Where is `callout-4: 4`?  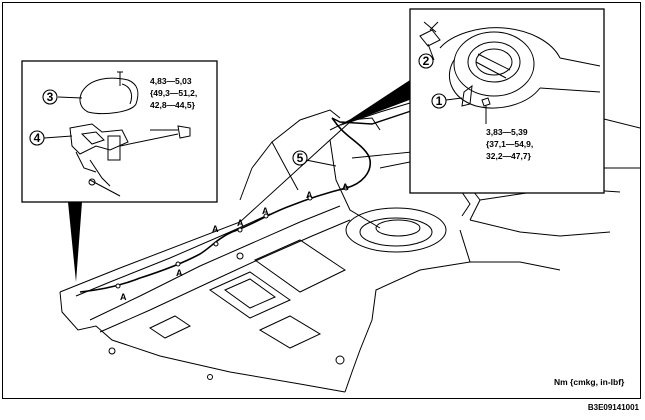
callout-4: 4 is located at coordinates (37, 138).